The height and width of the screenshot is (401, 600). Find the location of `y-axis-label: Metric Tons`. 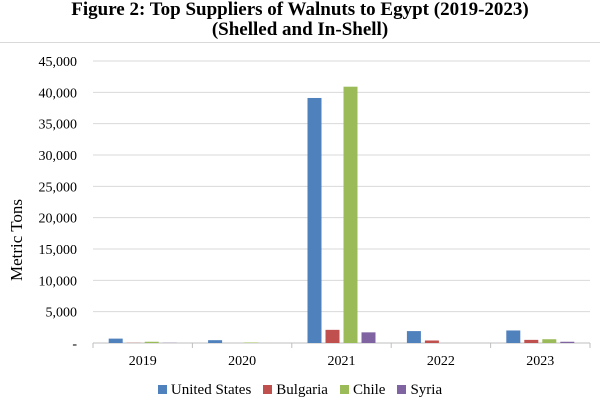

y-axis-label: Metric Tons is located at coordinates (16, 240).